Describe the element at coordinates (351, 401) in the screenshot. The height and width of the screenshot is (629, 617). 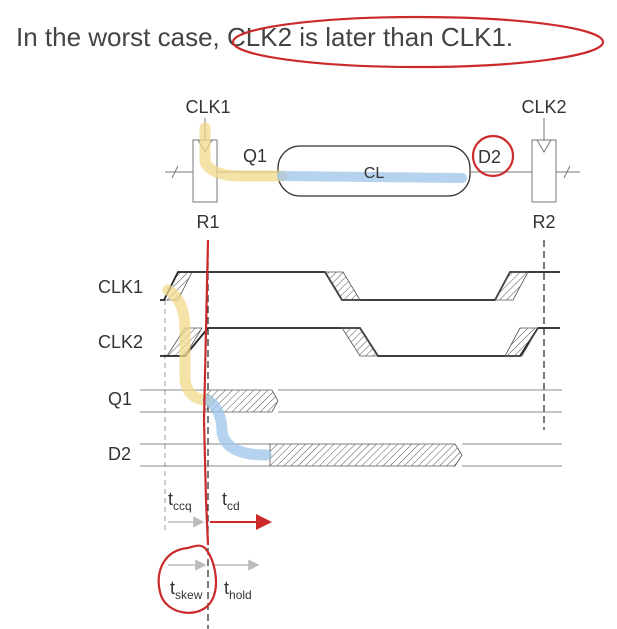
I see `q1-waveform` at that location.